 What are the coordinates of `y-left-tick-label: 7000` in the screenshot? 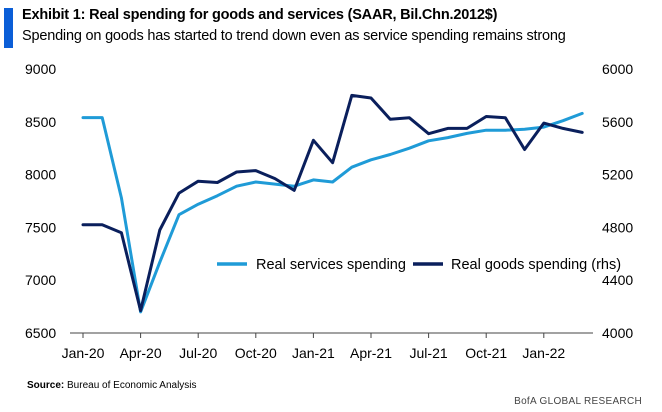 It's located at (40, 280).